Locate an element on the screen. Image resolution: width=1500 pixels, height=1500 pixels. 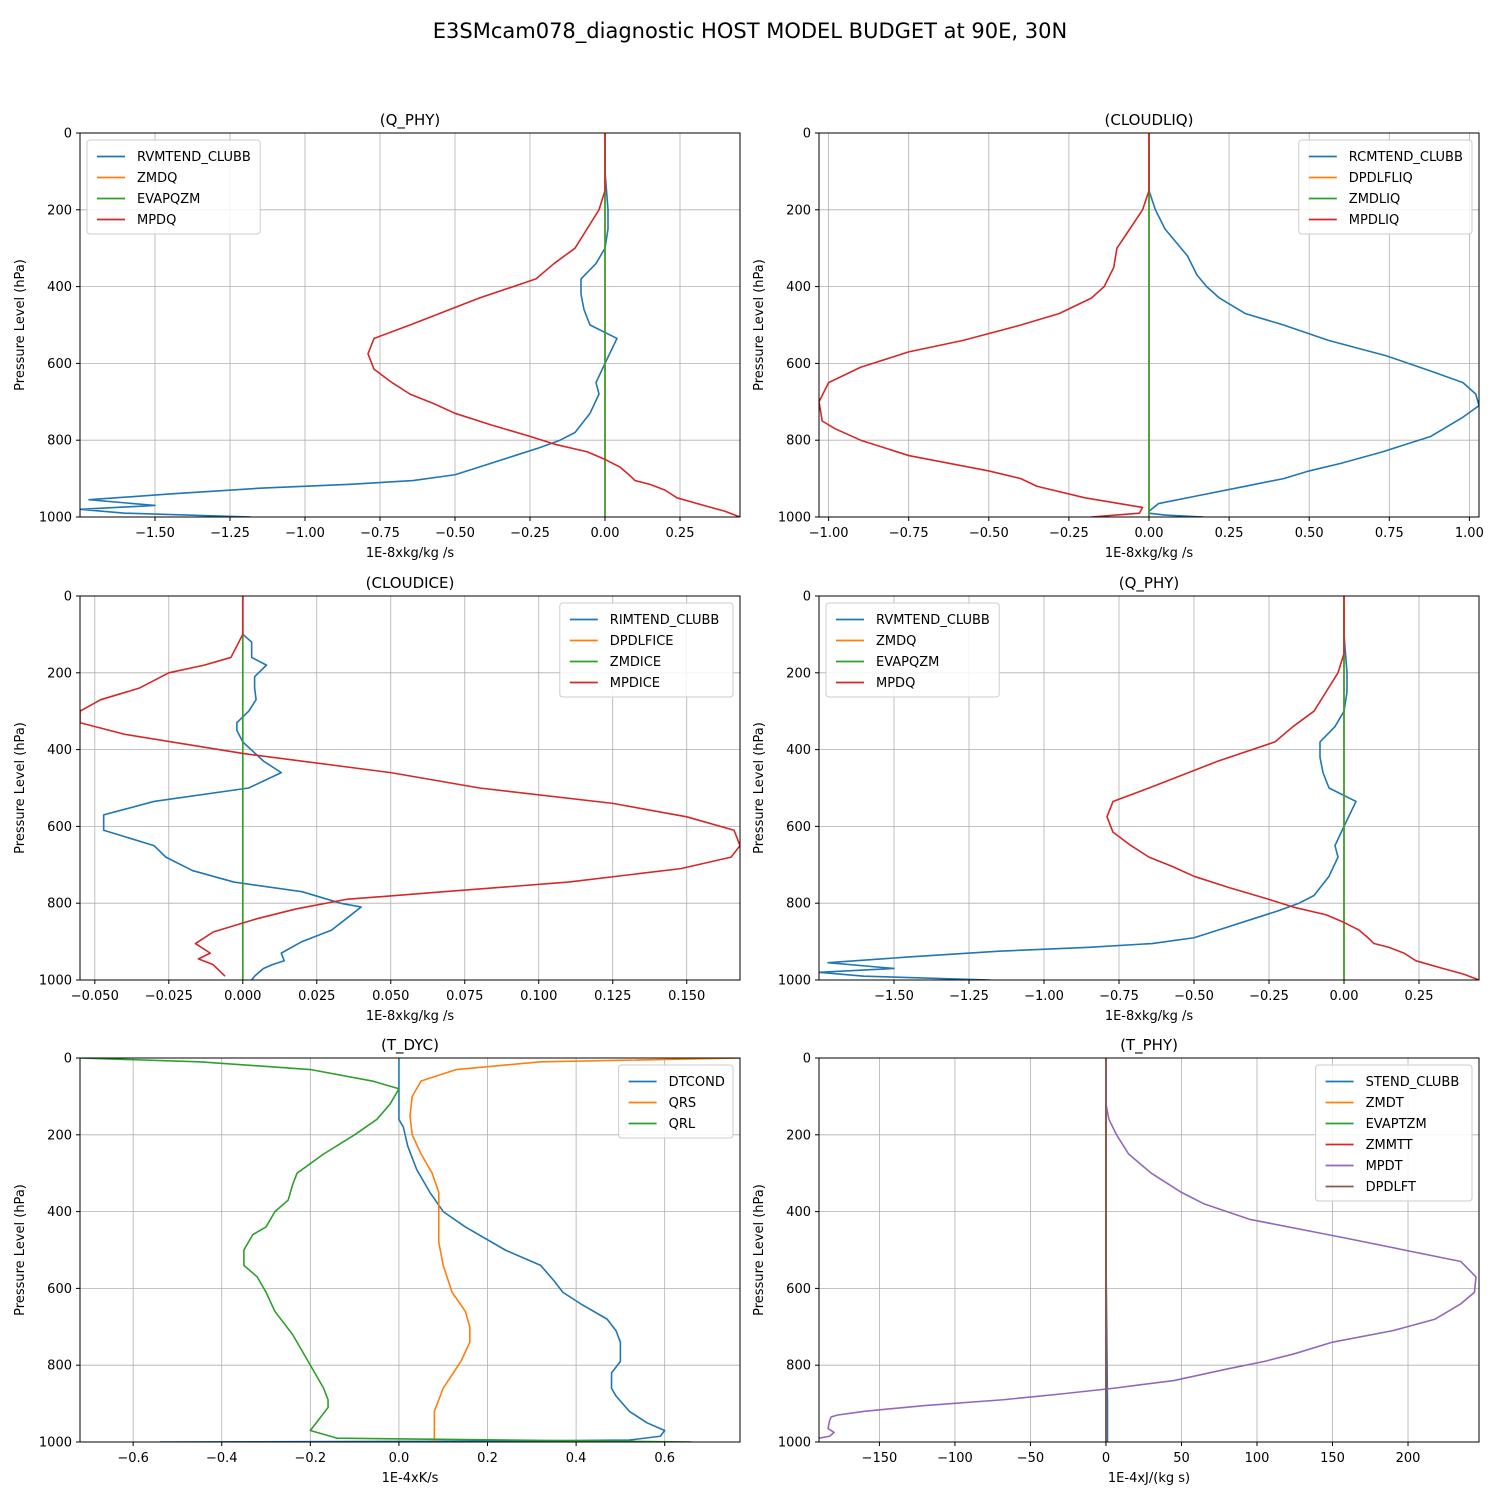
x-axis-label: 1E-4xJ/(kg s) is located at coordinates (1149, 1478).